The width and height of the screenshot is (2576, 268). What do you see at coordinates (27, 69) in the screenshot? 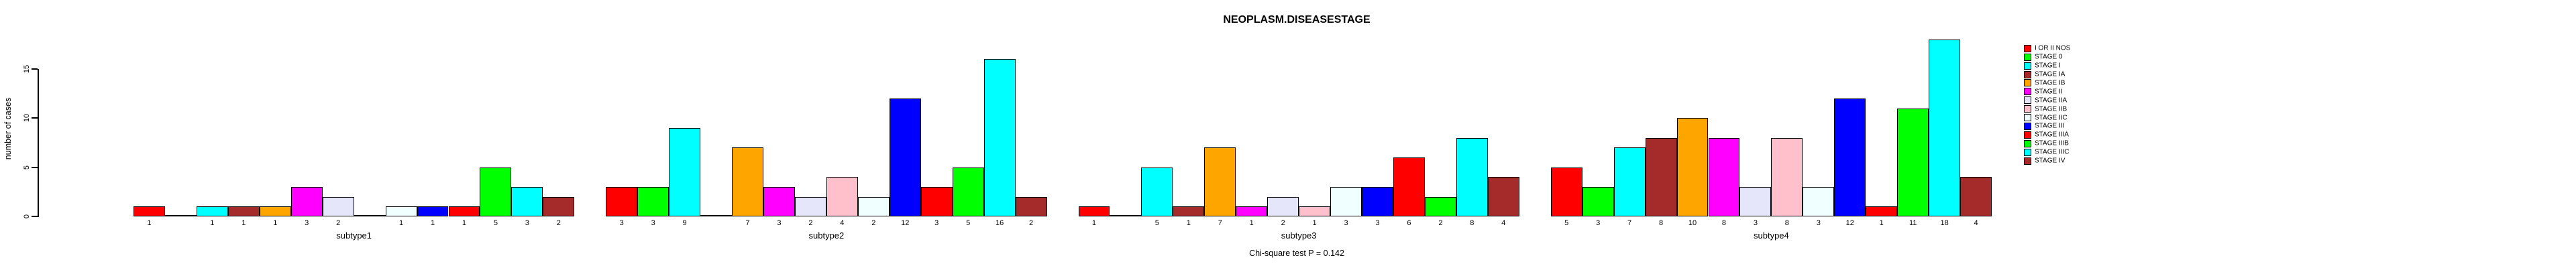
I see `y-tick-label: 15` at bounding box center [27, 69].